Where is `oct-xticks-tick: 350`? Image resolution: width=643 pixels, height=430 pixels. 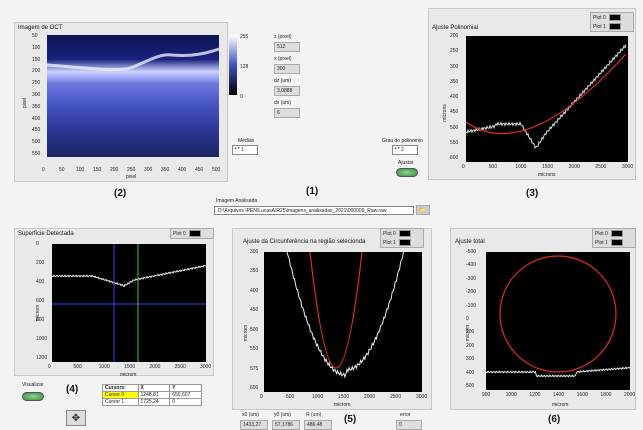 oct-xticks-tick: 350 is located at coordinates (165, 170).